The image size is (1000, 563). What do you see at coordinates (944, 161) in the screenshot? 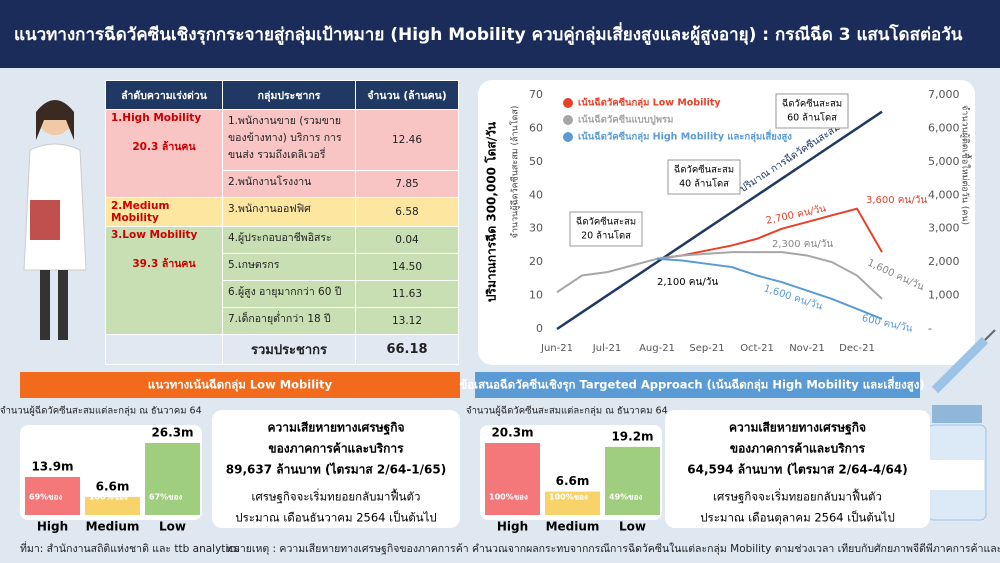
I see `y2-tick-label: 5,000` at bounding box center [944, 161].